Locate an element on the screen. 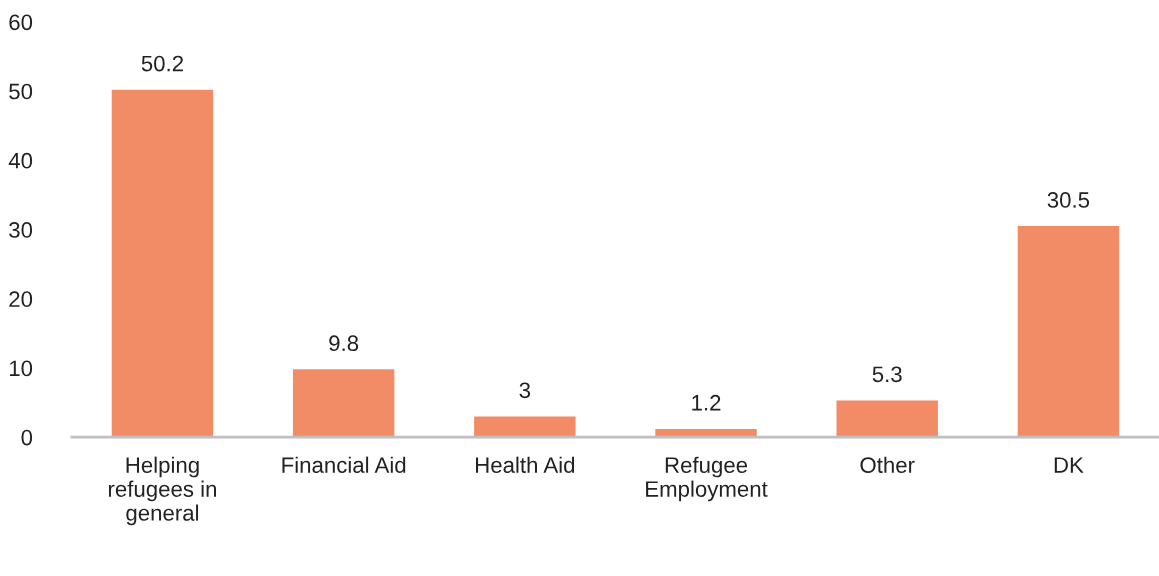 The height and width of the screenshot is (576, 1159). data-label: 9.8 is located at coordinates (344, 343).